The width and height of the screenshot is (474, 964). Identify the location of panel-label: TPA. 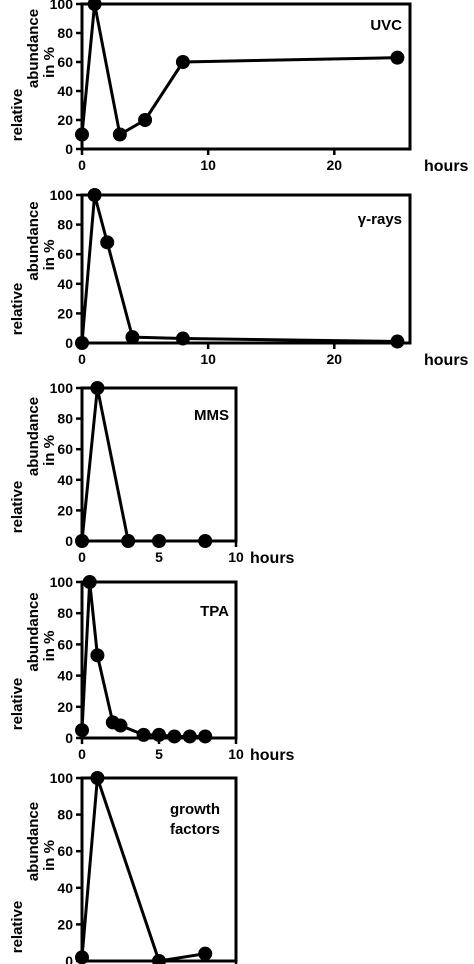
(214, 611).